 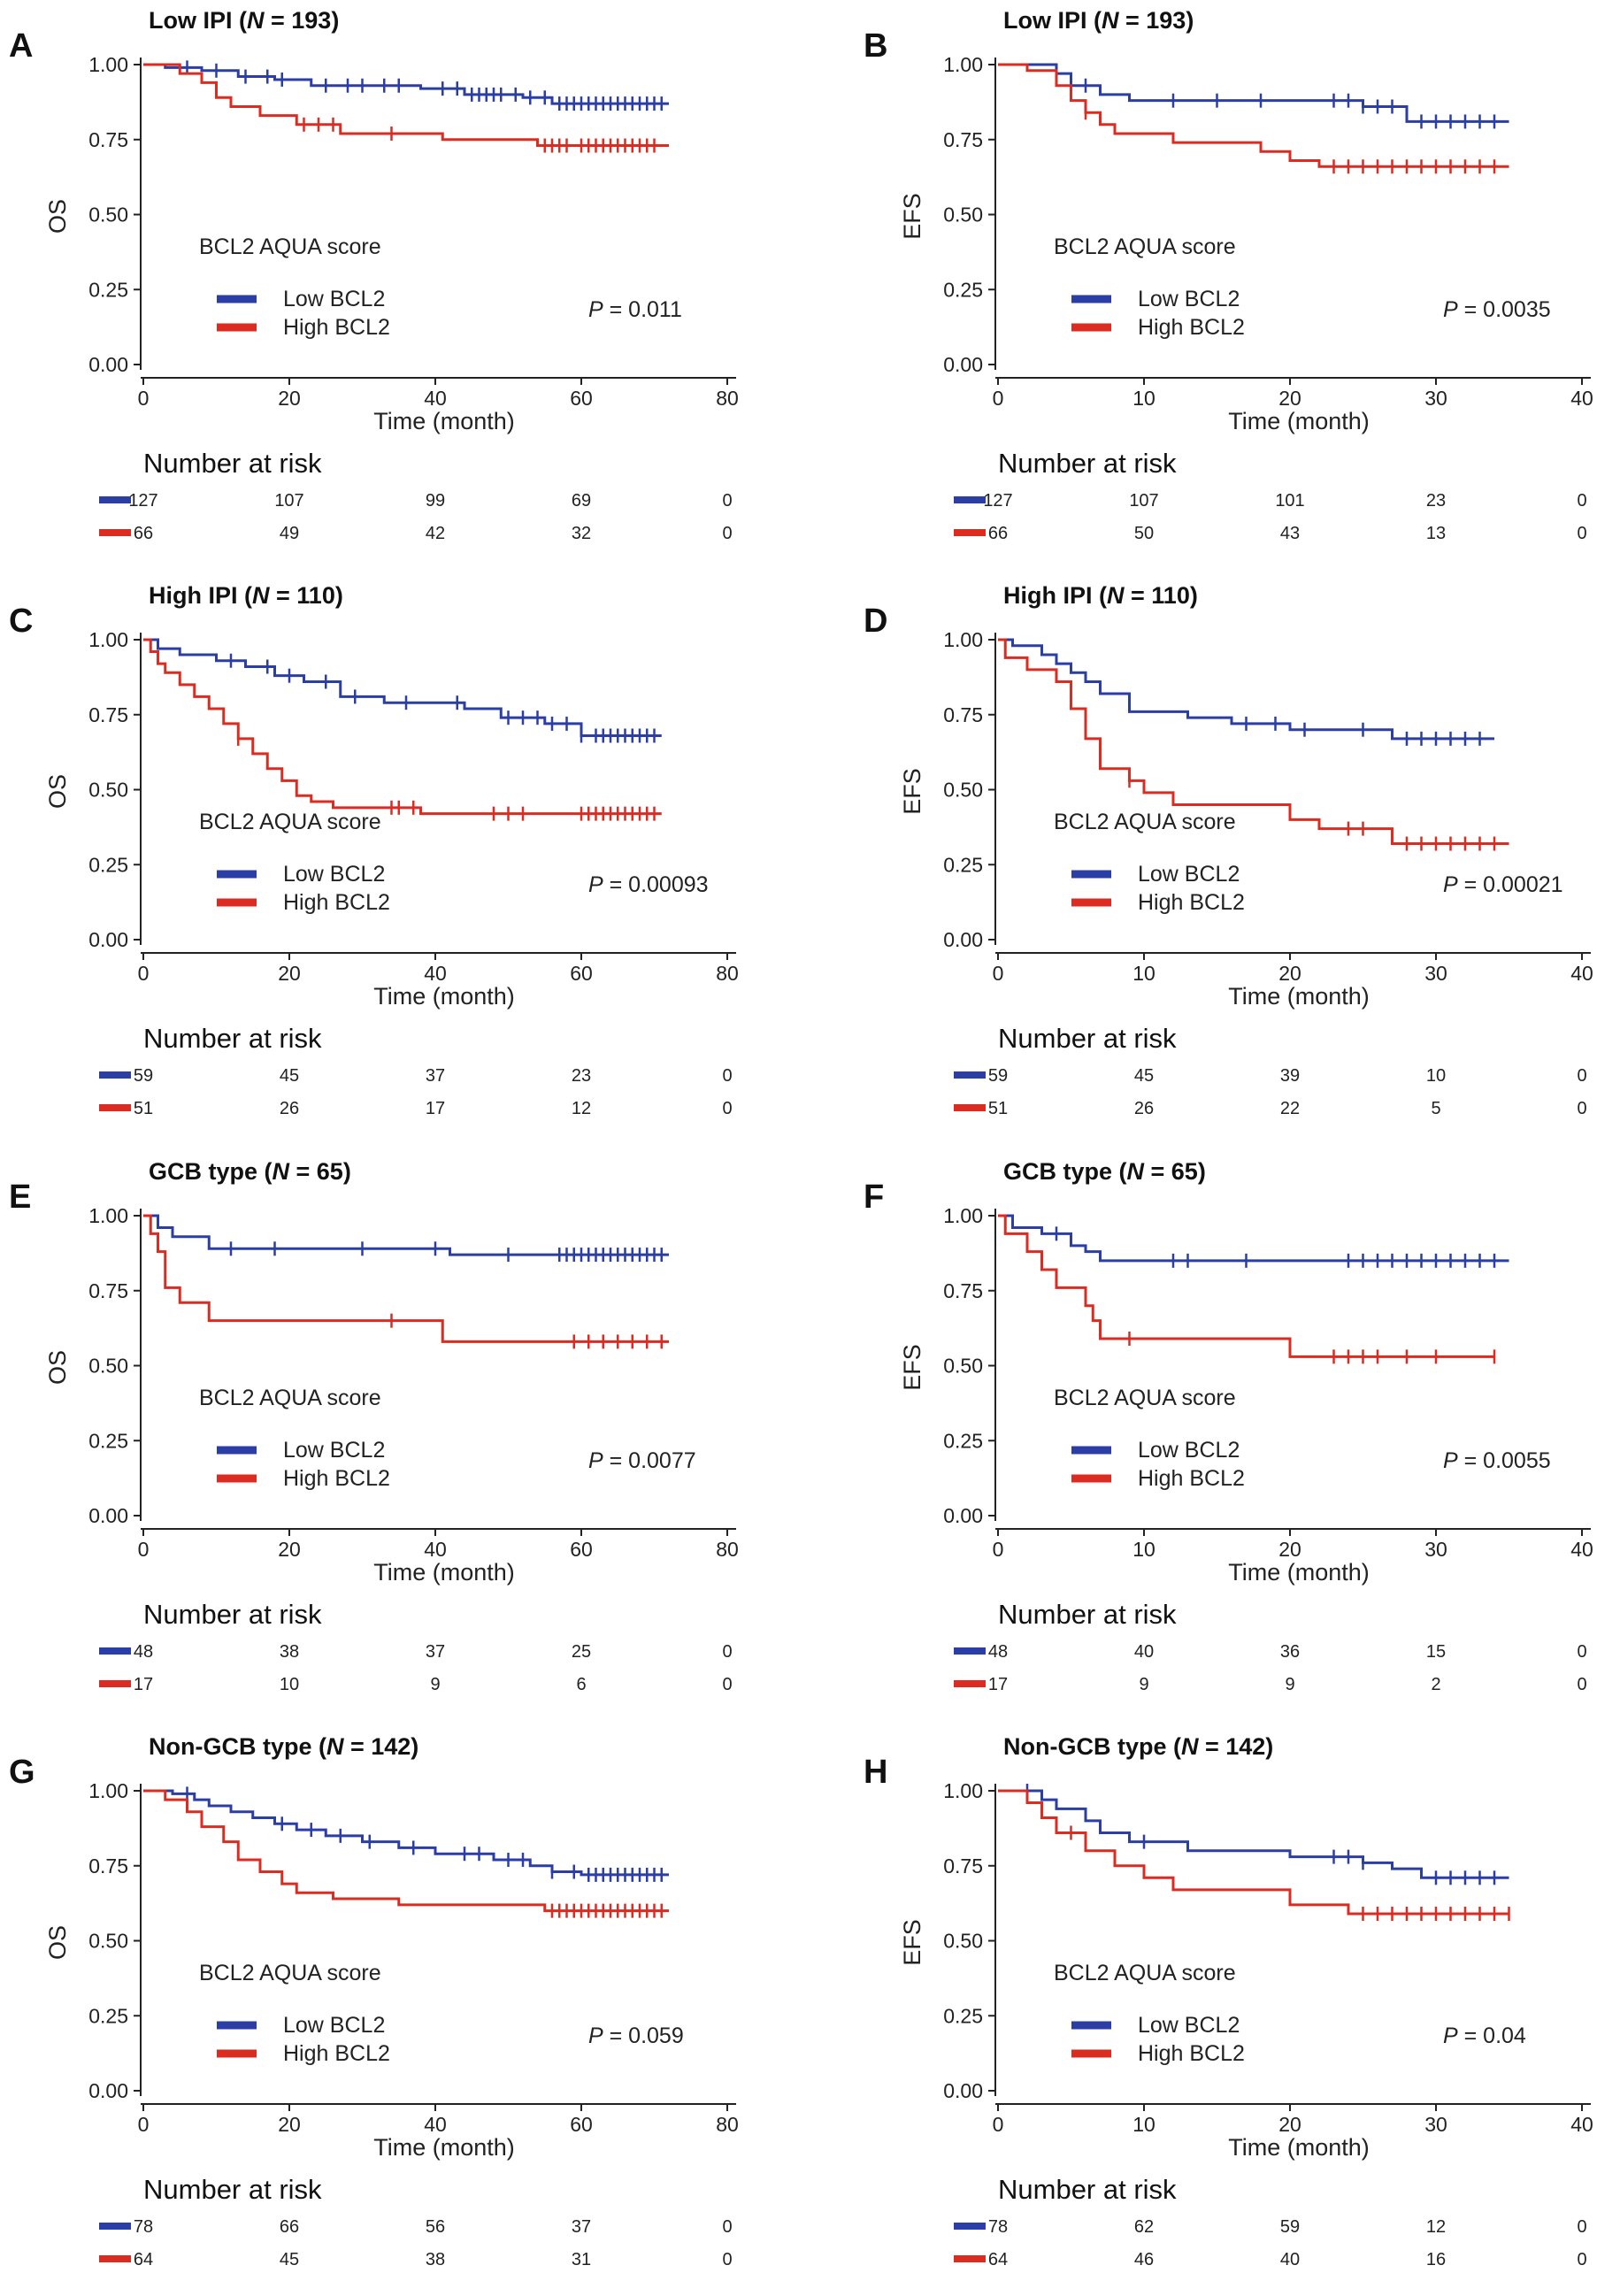 I want to click on risk-count: 36, so click(x=1290, y=1652).